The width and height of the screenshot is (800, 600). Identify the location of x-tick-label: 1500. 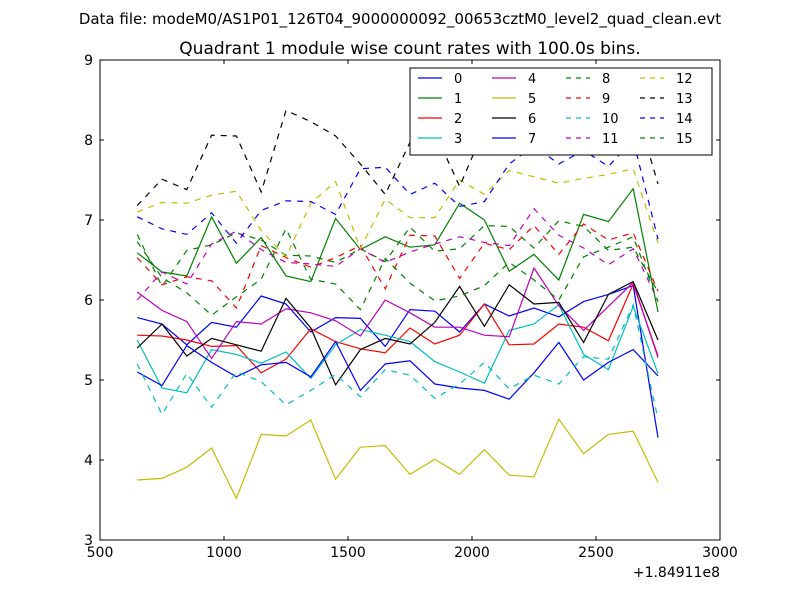
(348, 553).